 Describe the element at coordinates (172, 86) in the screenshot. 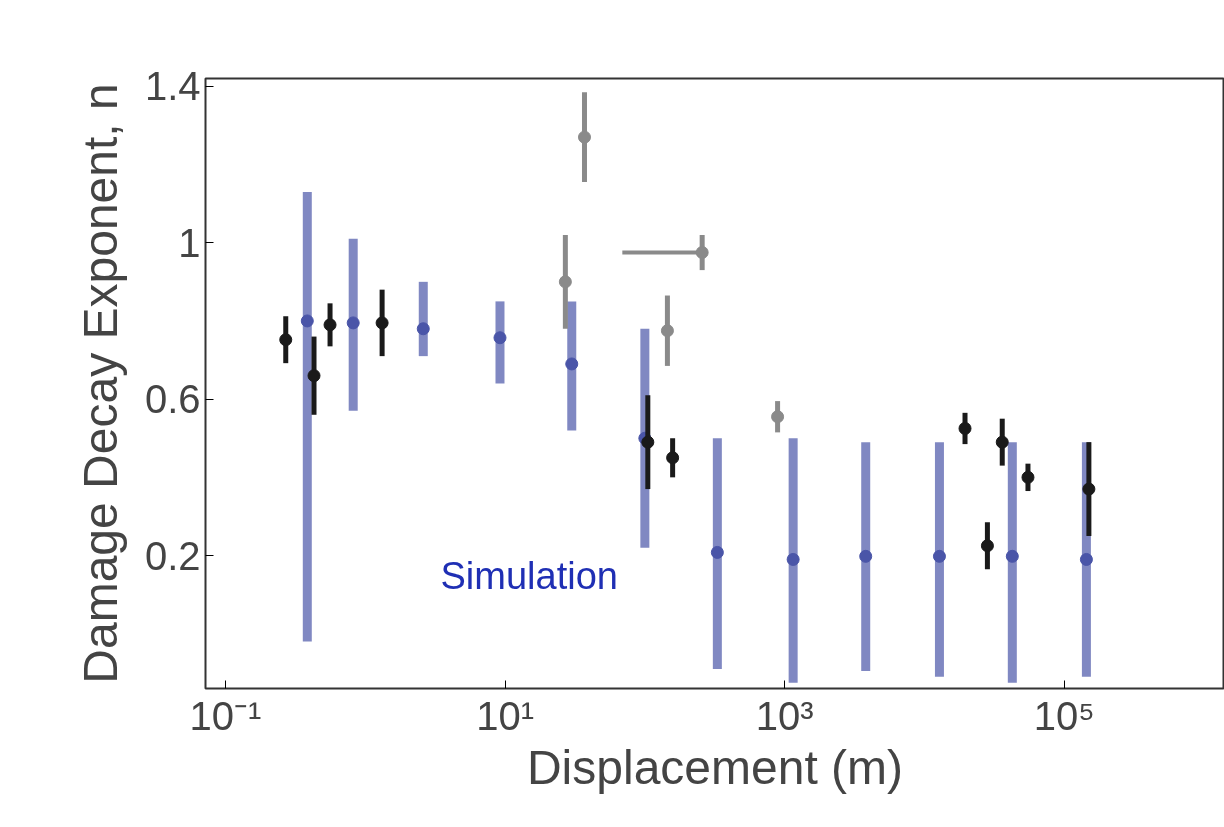

I see `y-tick-label: 1.4` at that location.